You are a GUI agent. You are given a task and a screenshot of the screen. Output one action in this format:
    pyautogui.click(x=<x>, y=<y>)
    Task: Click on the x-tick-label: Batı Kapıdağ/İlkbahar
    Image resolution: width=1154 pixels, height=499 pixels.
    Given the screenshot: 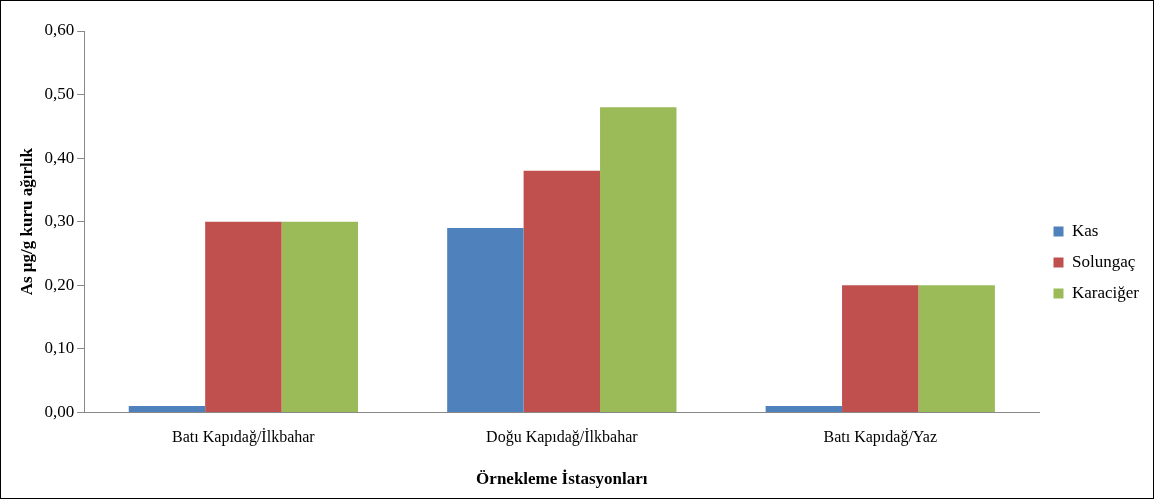 What is the action you would take?
    pyautogui.click(x=244, y=437)
    